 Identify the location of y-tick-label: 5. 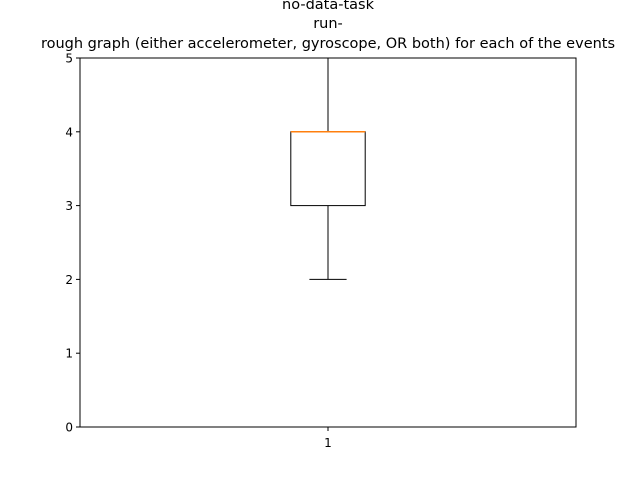
(69, 59).